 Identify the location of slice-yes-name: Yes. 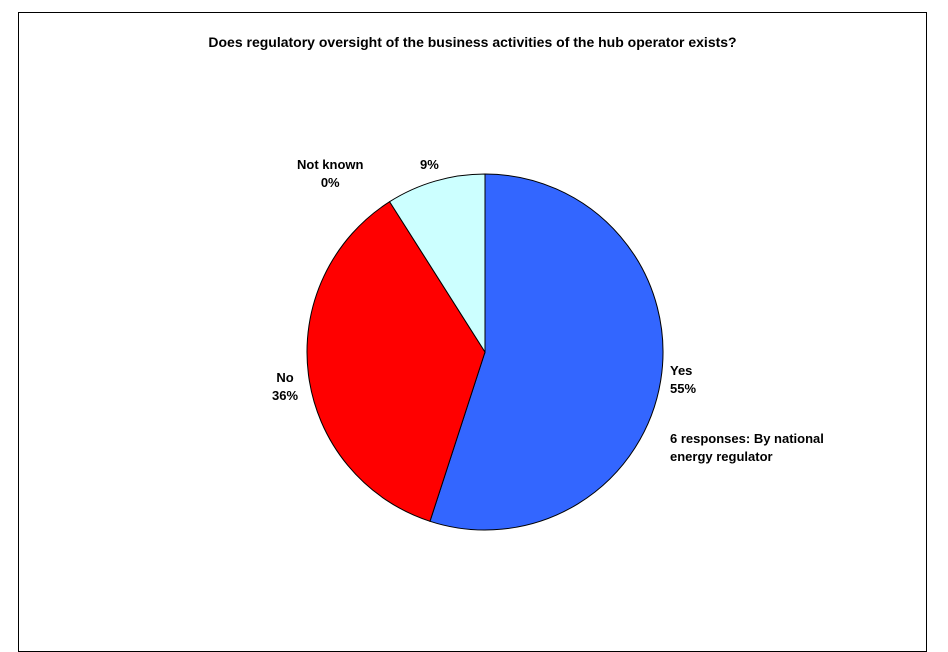
(681, 370).